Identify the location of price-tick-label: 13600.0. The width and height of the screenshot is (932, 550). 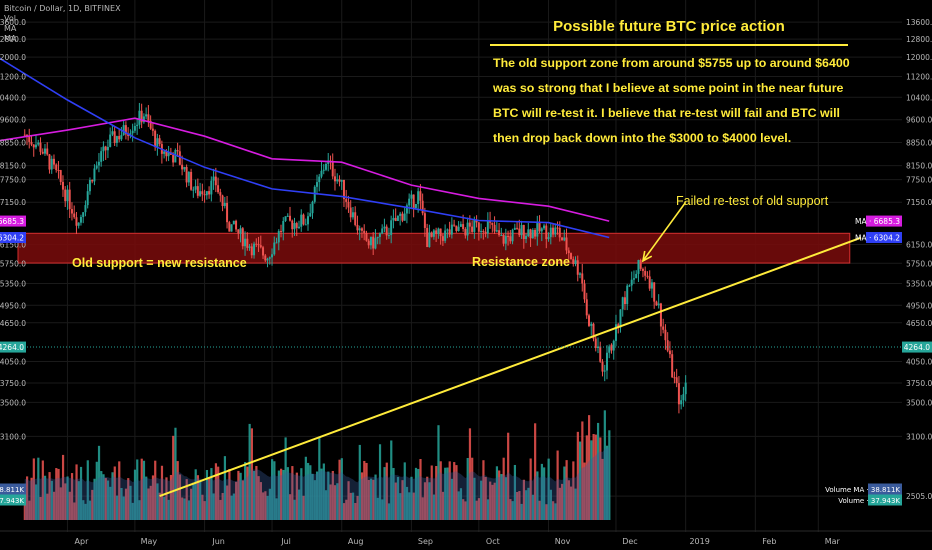
(919, 22).